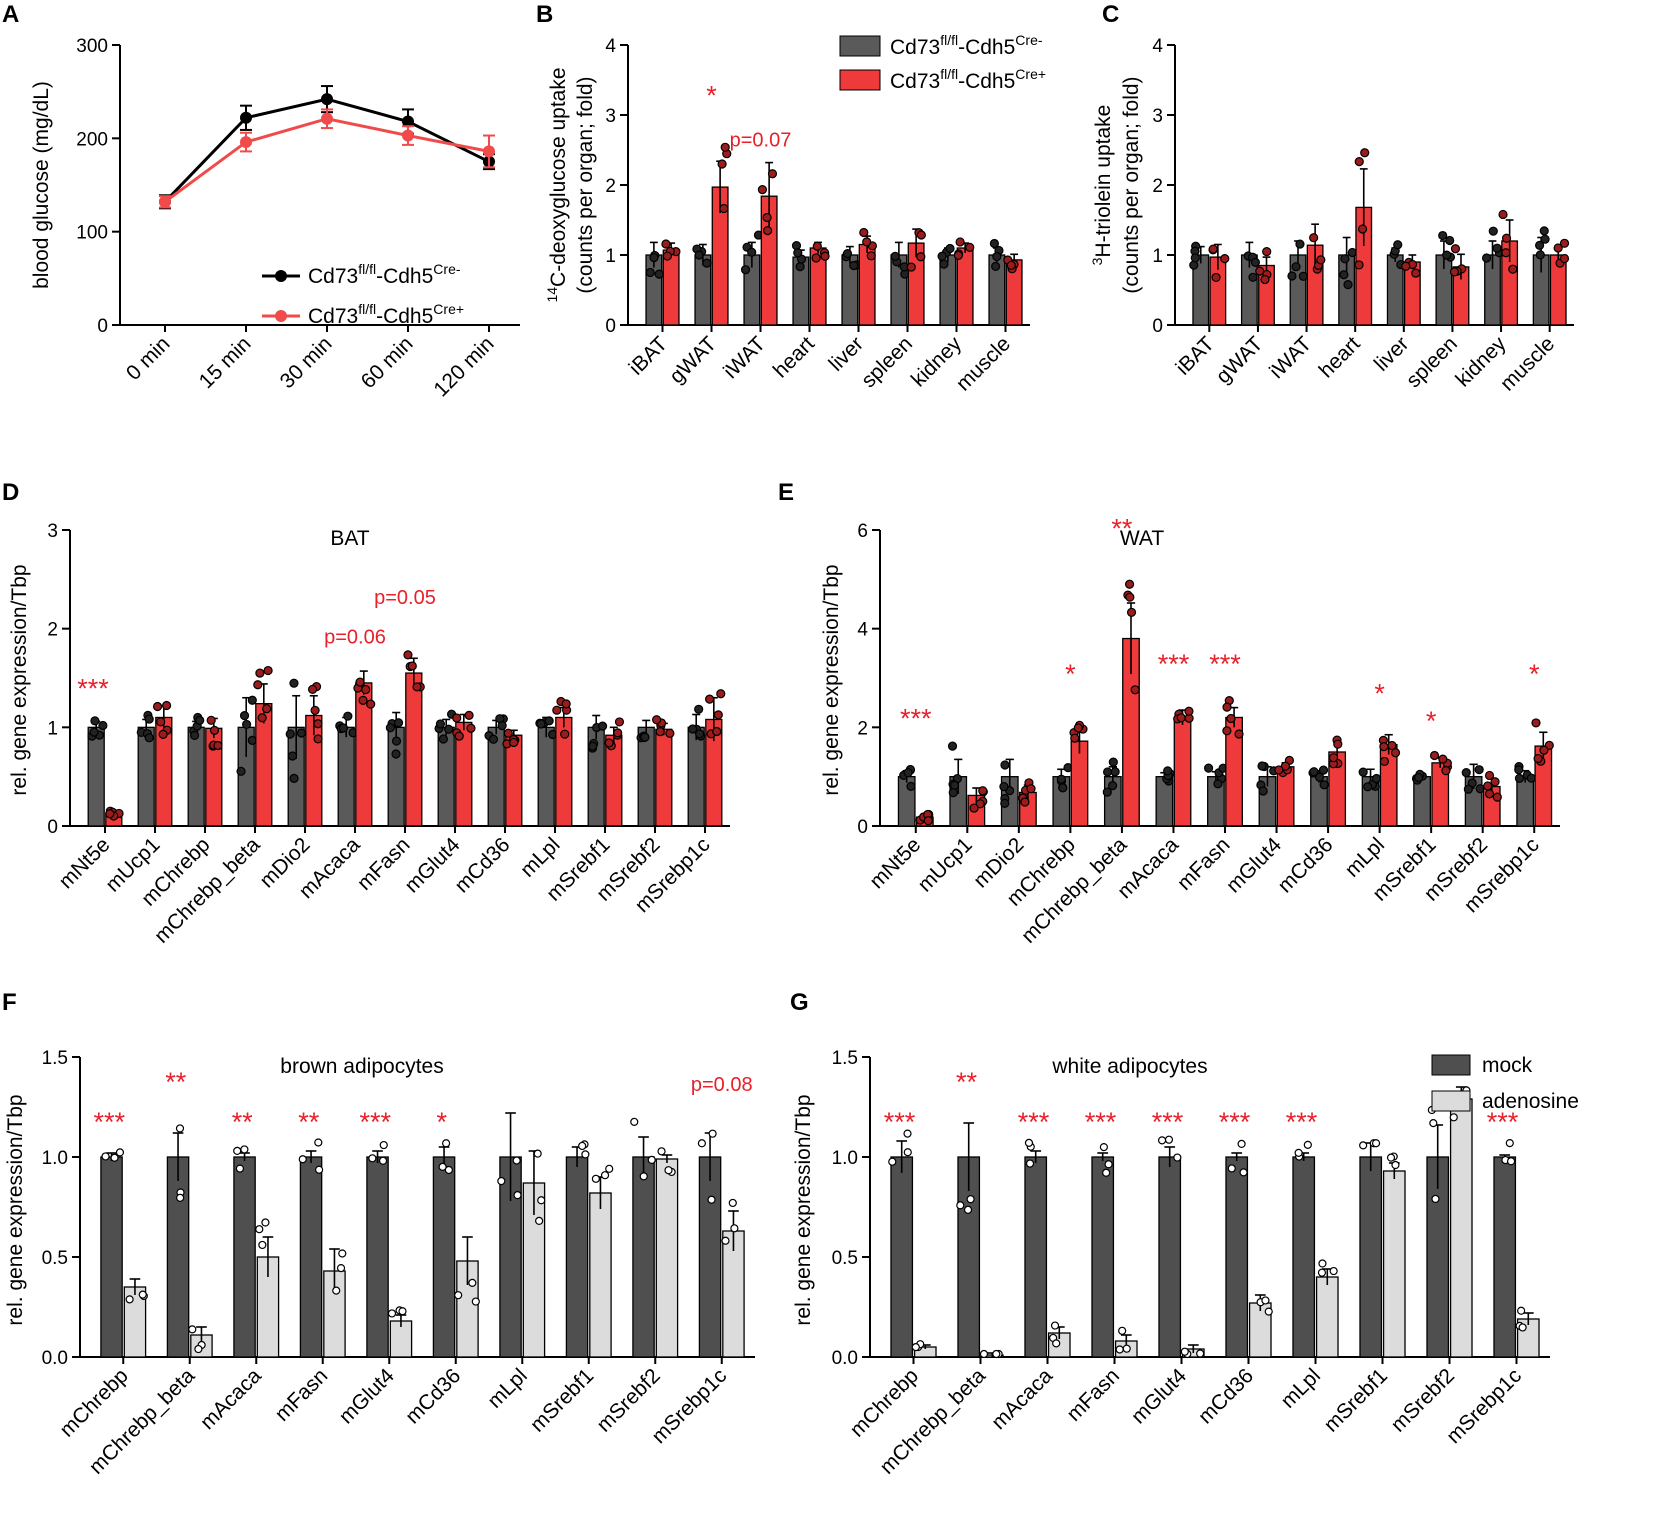 The image size is (1654, 1518). Describe the element at coordinates (585, 184) in the screenshot. I see `b-y-label-2: (counts per organ; fold)` at that location.